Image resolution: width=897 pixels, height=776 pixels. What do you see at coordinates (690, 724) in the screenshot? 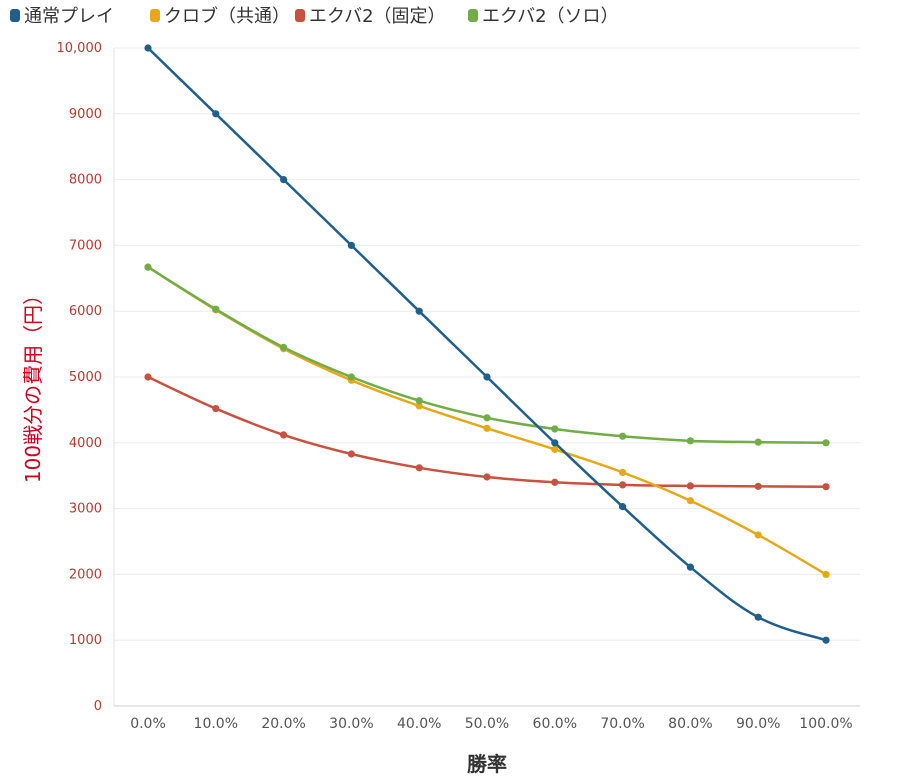
I see `x-tick-label: 80.0%` at bounding box center [690, 724].